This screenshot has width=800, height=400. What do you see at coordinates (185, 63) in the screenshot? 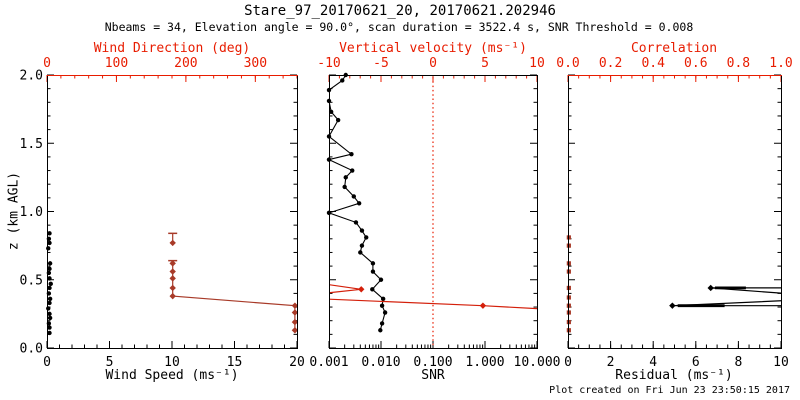
I see `svg-text: 200` at bounding box center [185, 63].